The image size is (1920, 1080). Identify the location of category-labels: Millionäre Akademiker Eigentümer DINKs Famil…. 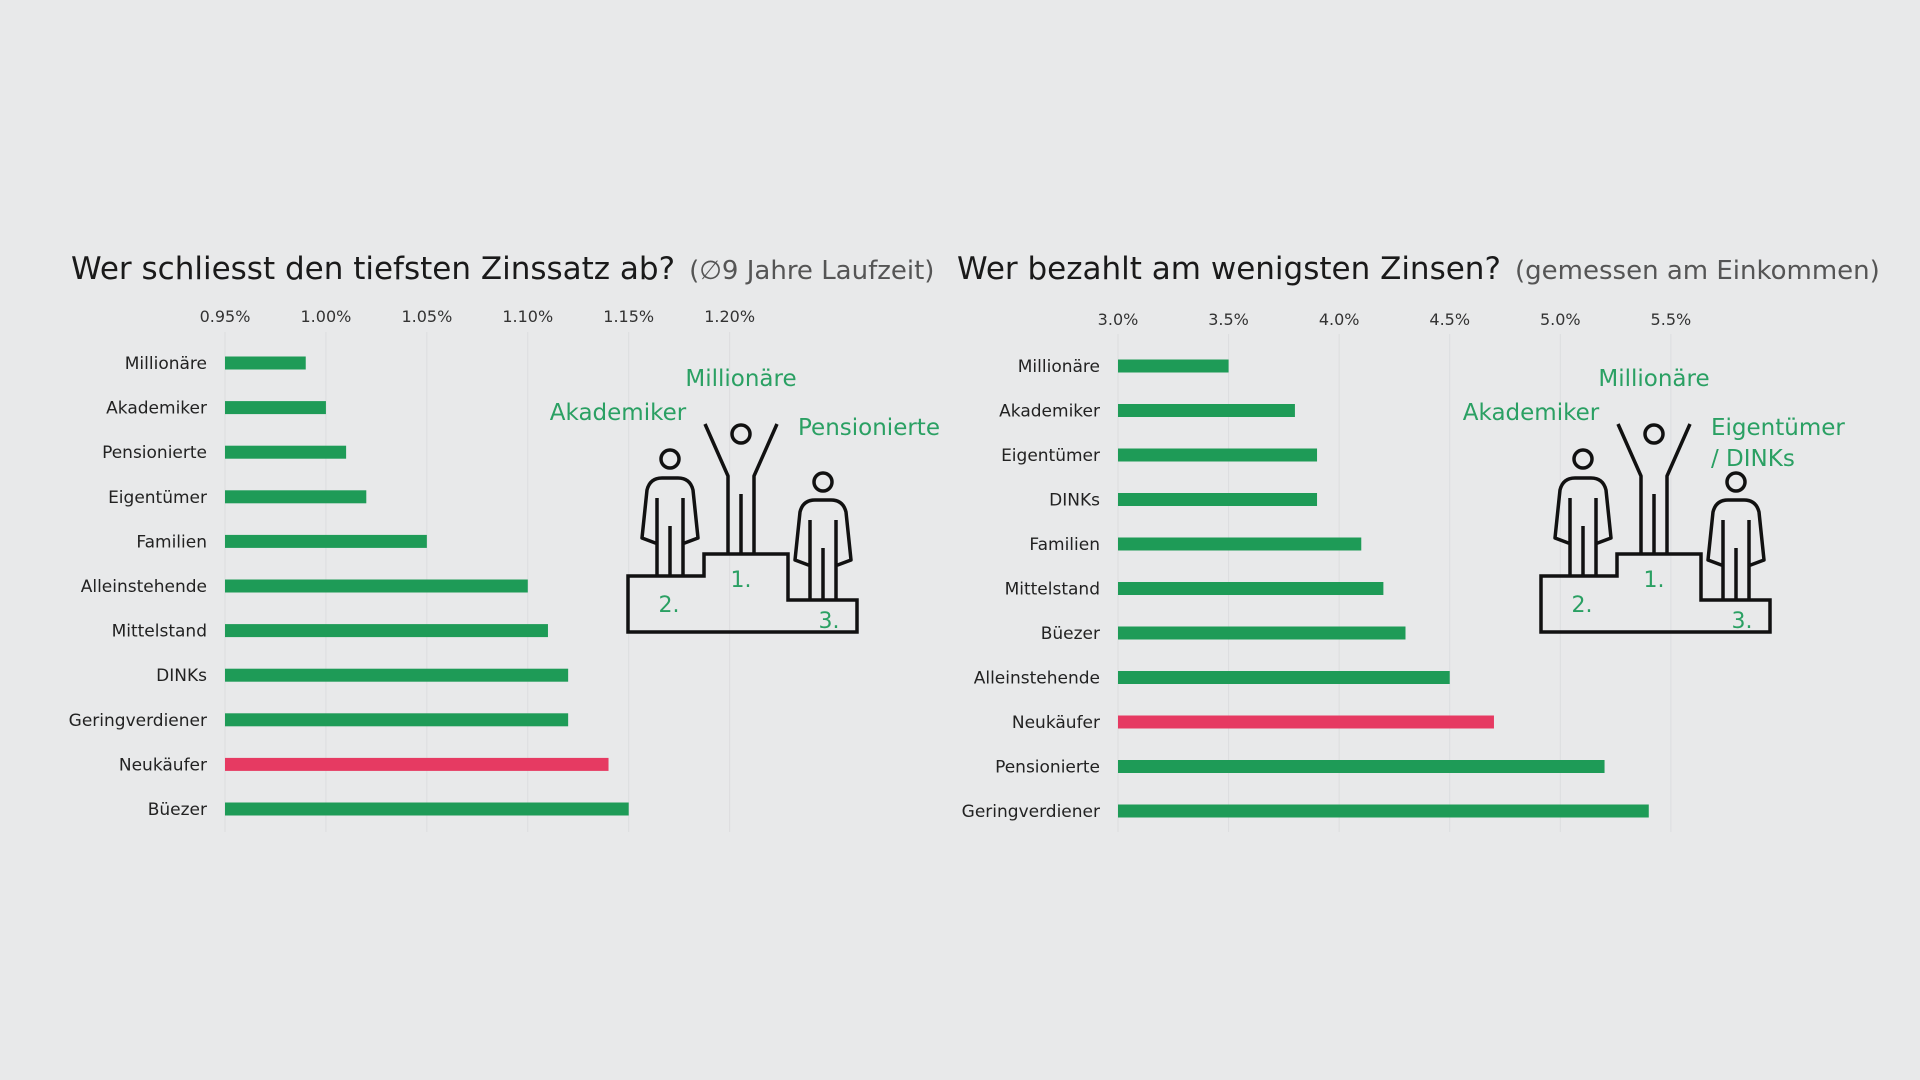
(1031, 589).